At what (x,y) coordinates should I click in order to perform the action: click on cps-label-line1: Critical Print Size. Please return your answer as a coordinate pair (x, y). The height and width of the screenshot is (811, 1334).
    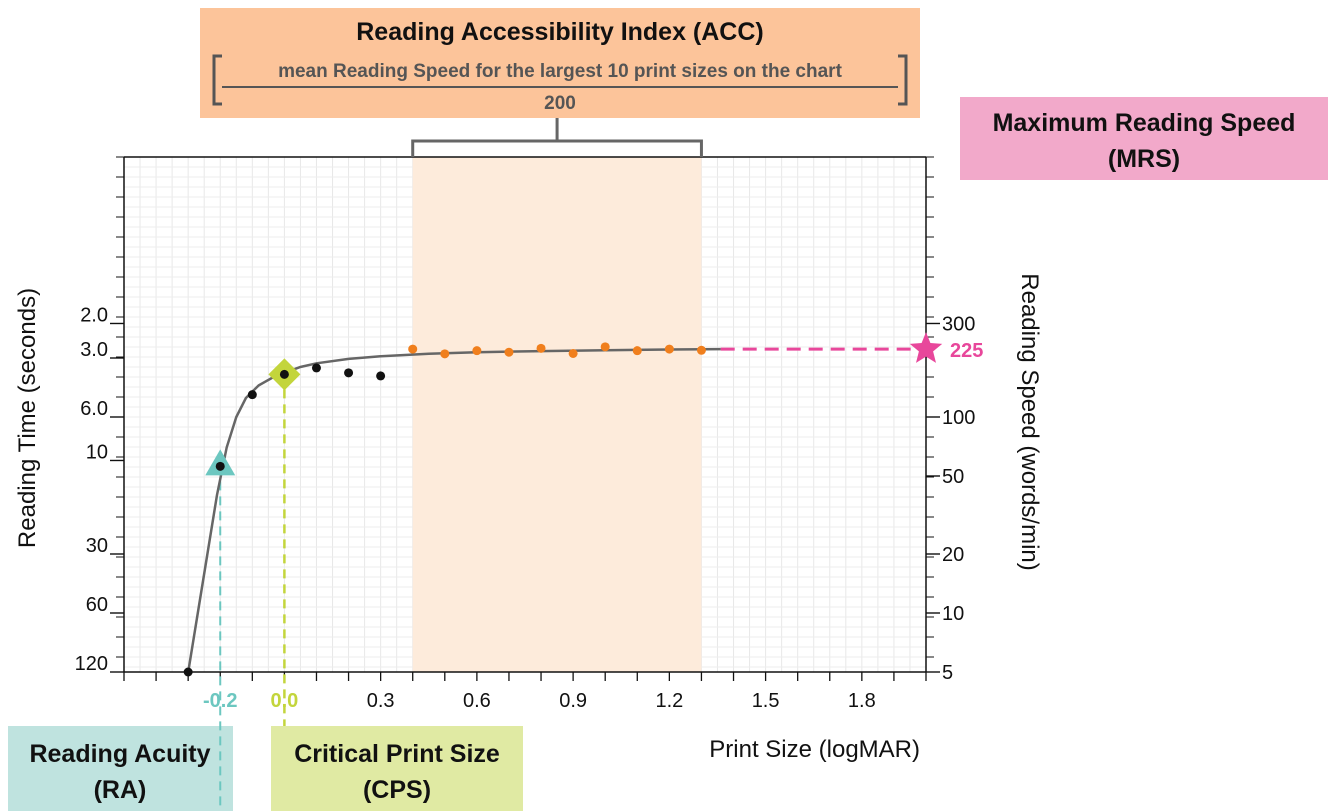
    Looking at the image, I should click on (397, 754).